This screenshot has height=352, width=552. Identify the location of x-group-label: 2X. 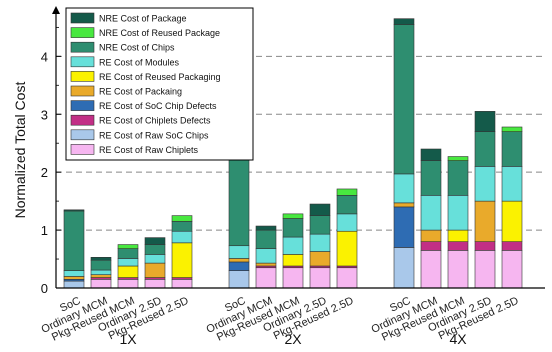
(293, 339).